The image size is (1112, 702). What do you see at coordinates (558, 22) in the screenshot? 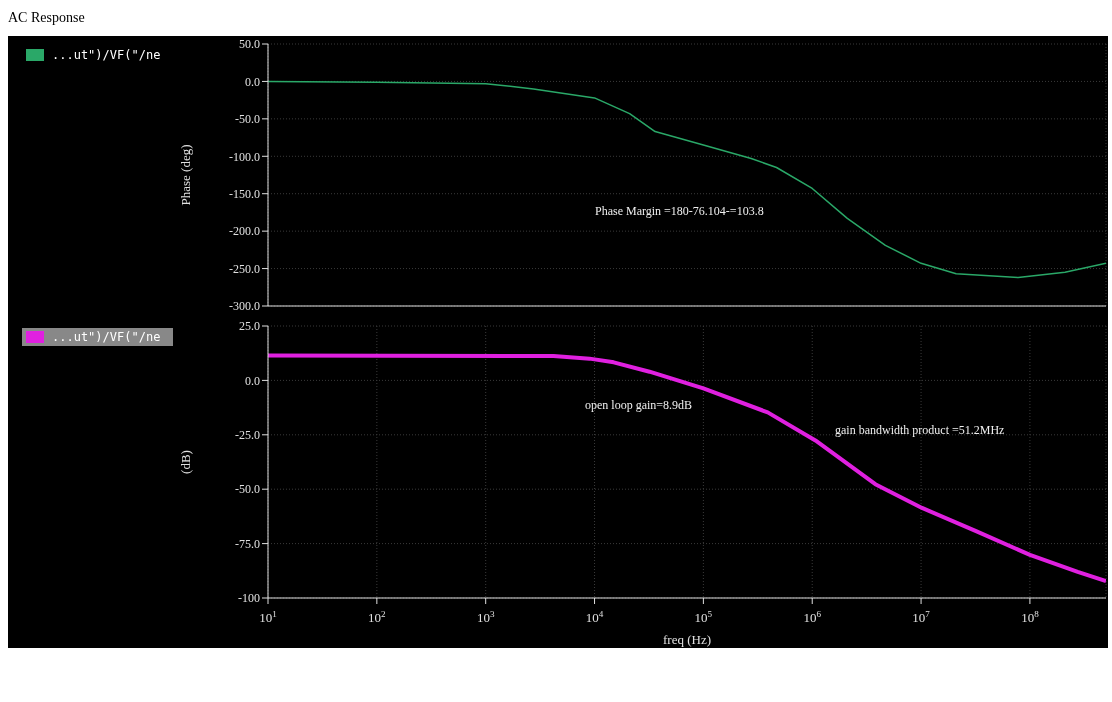
I see `text: AC Response` at bounding box center [558, 22].